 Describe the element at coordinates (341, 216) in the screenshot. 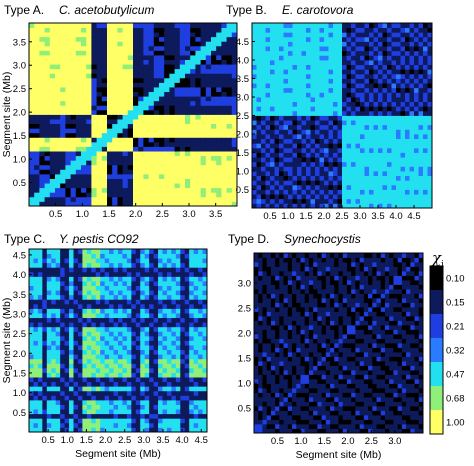

I see `x-tick-label: 2.5` at that location.